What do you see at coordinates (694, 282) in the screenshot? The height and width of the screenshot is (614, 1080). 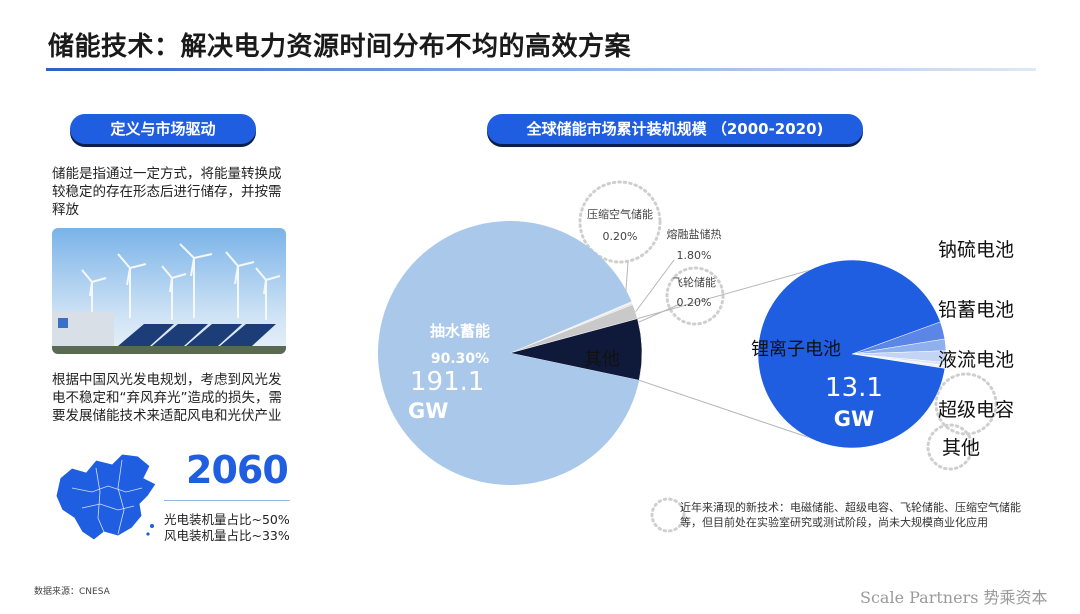 I see `slice-label-flywheel: 飞轮储能` at bounding box center [694, 282].